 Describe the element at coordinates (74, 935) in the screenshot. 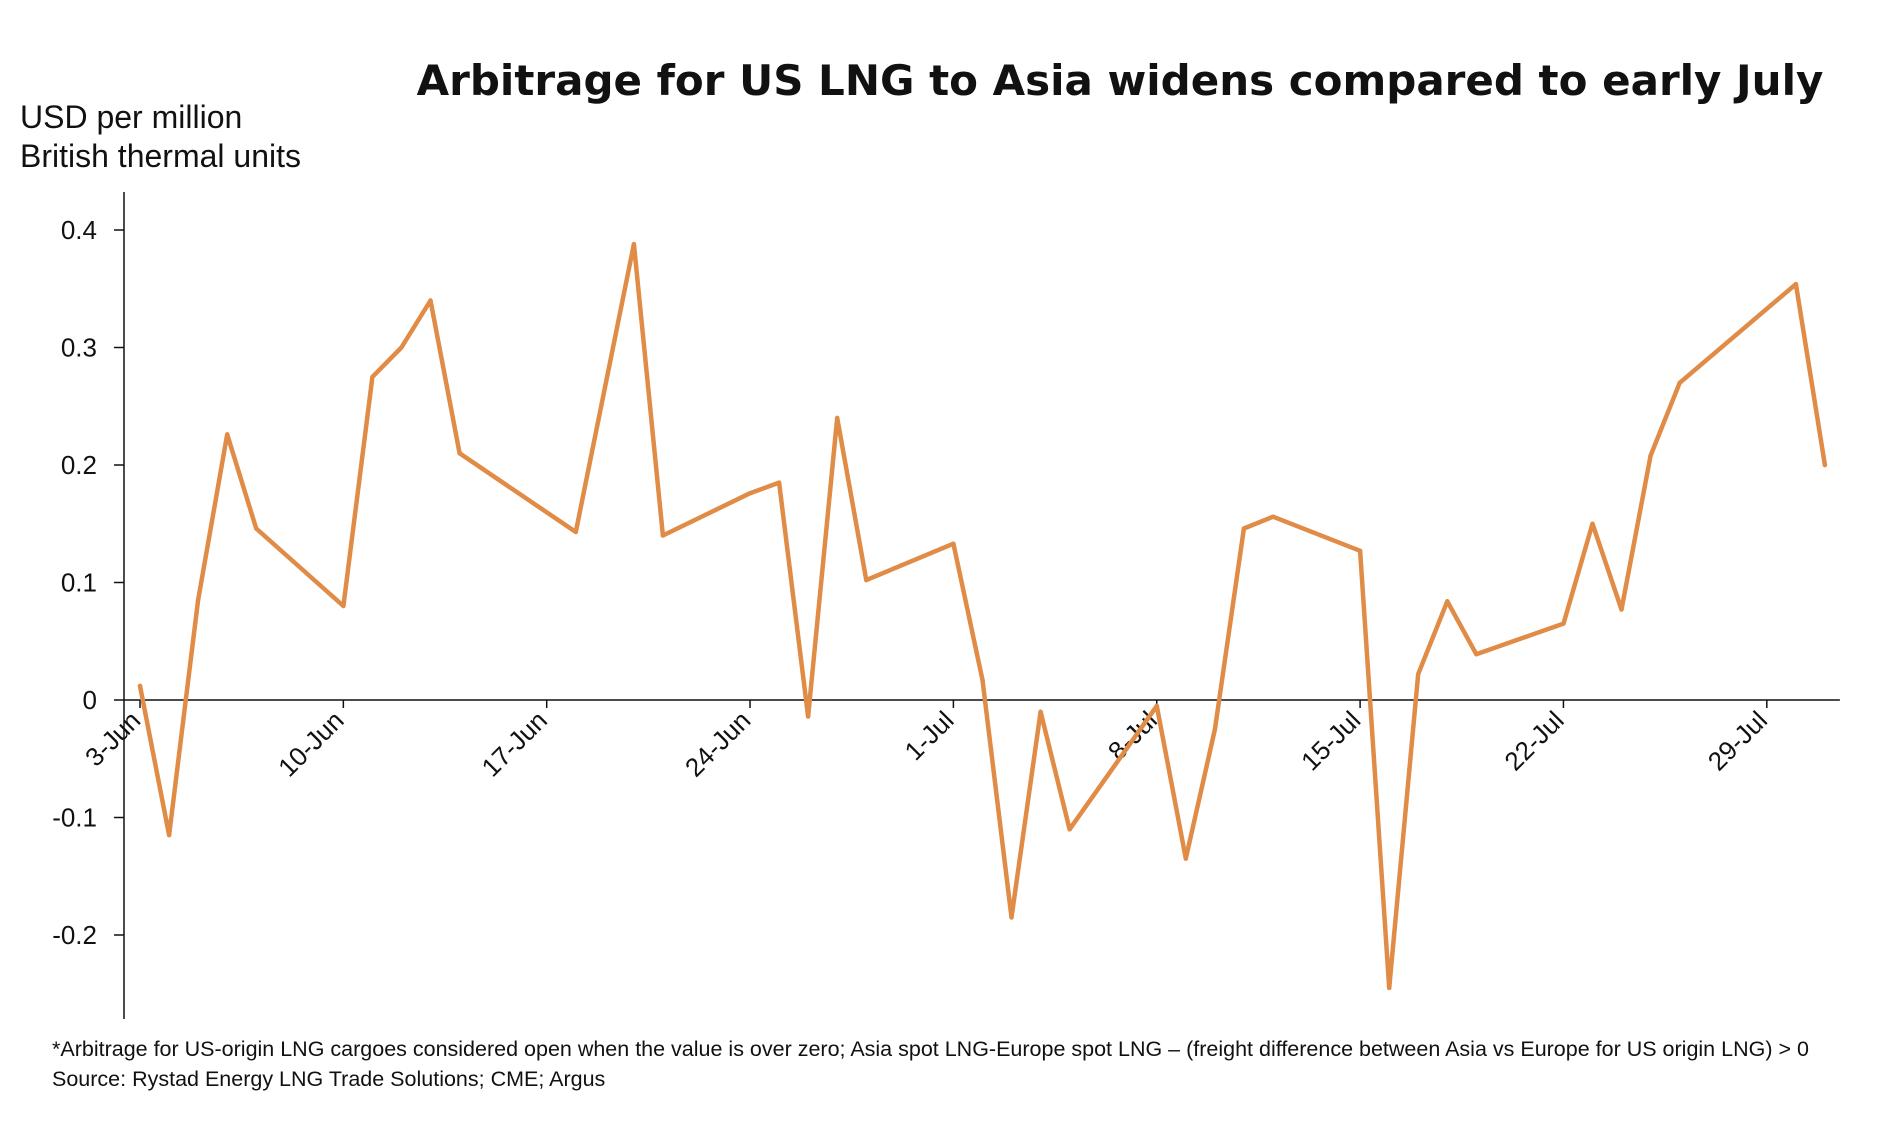

I see `y-tick-label: -0.2` at that location.